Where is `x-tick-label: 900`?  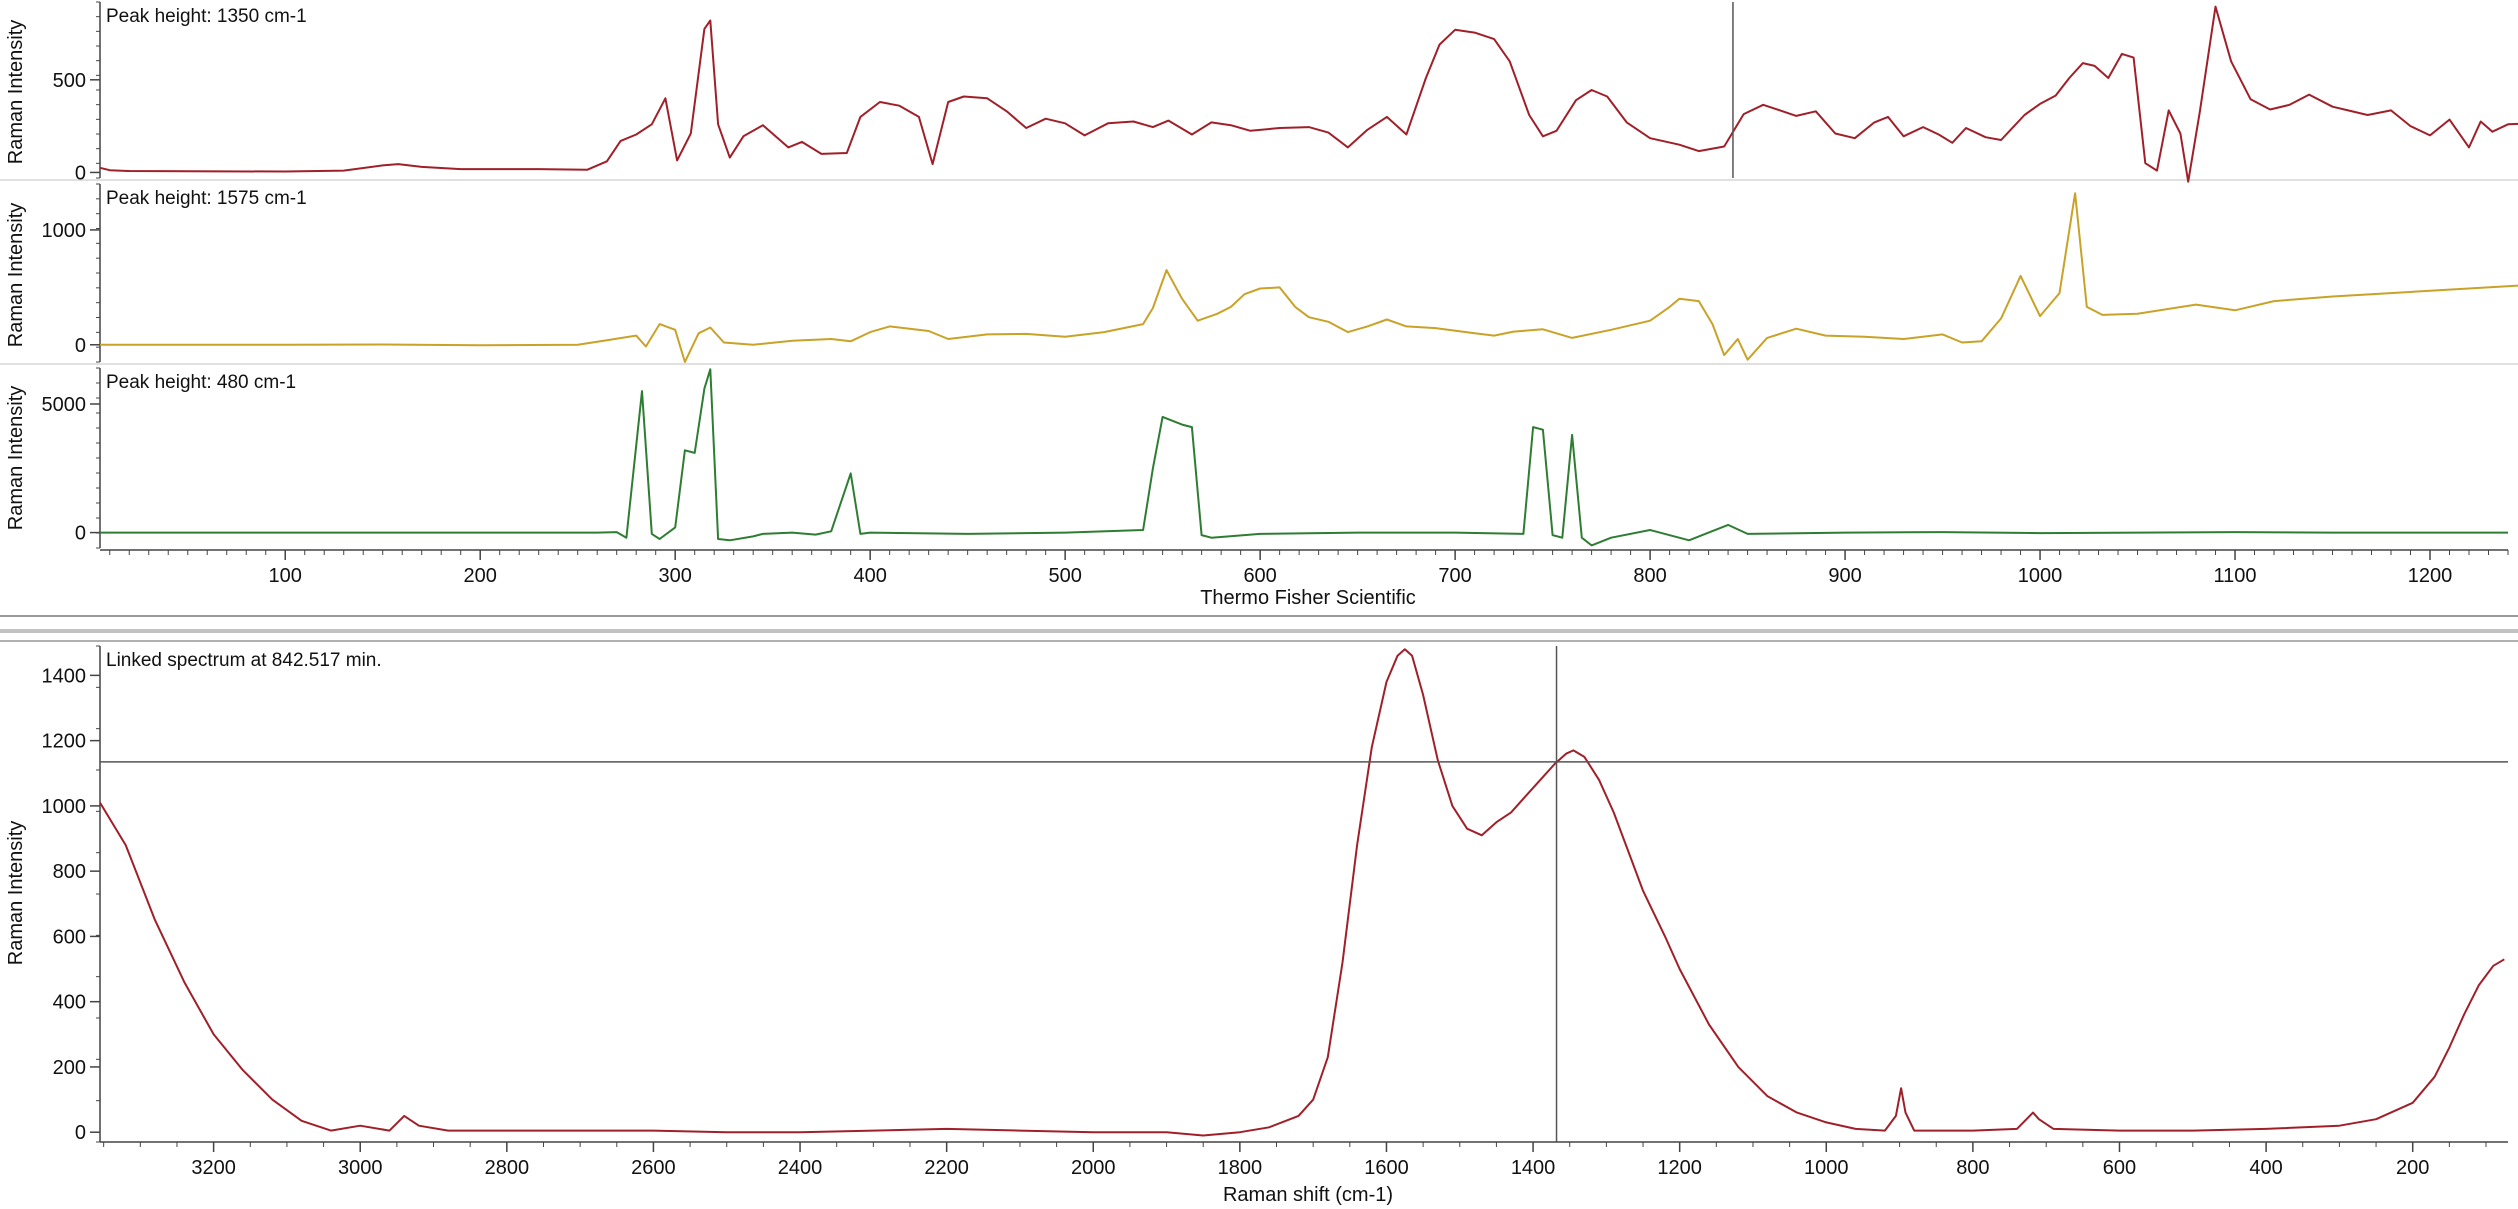 x-tick-label: 900 is located at coordinates (1844, 576).